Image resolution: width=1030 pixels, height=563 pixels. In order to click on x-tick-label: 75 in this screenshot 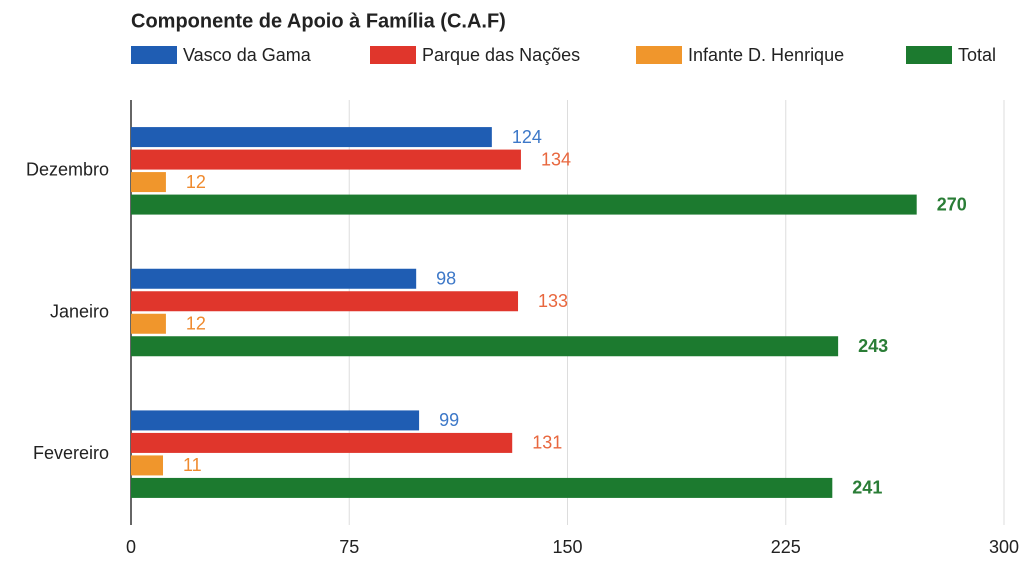, I will do `click(349, 547)`.